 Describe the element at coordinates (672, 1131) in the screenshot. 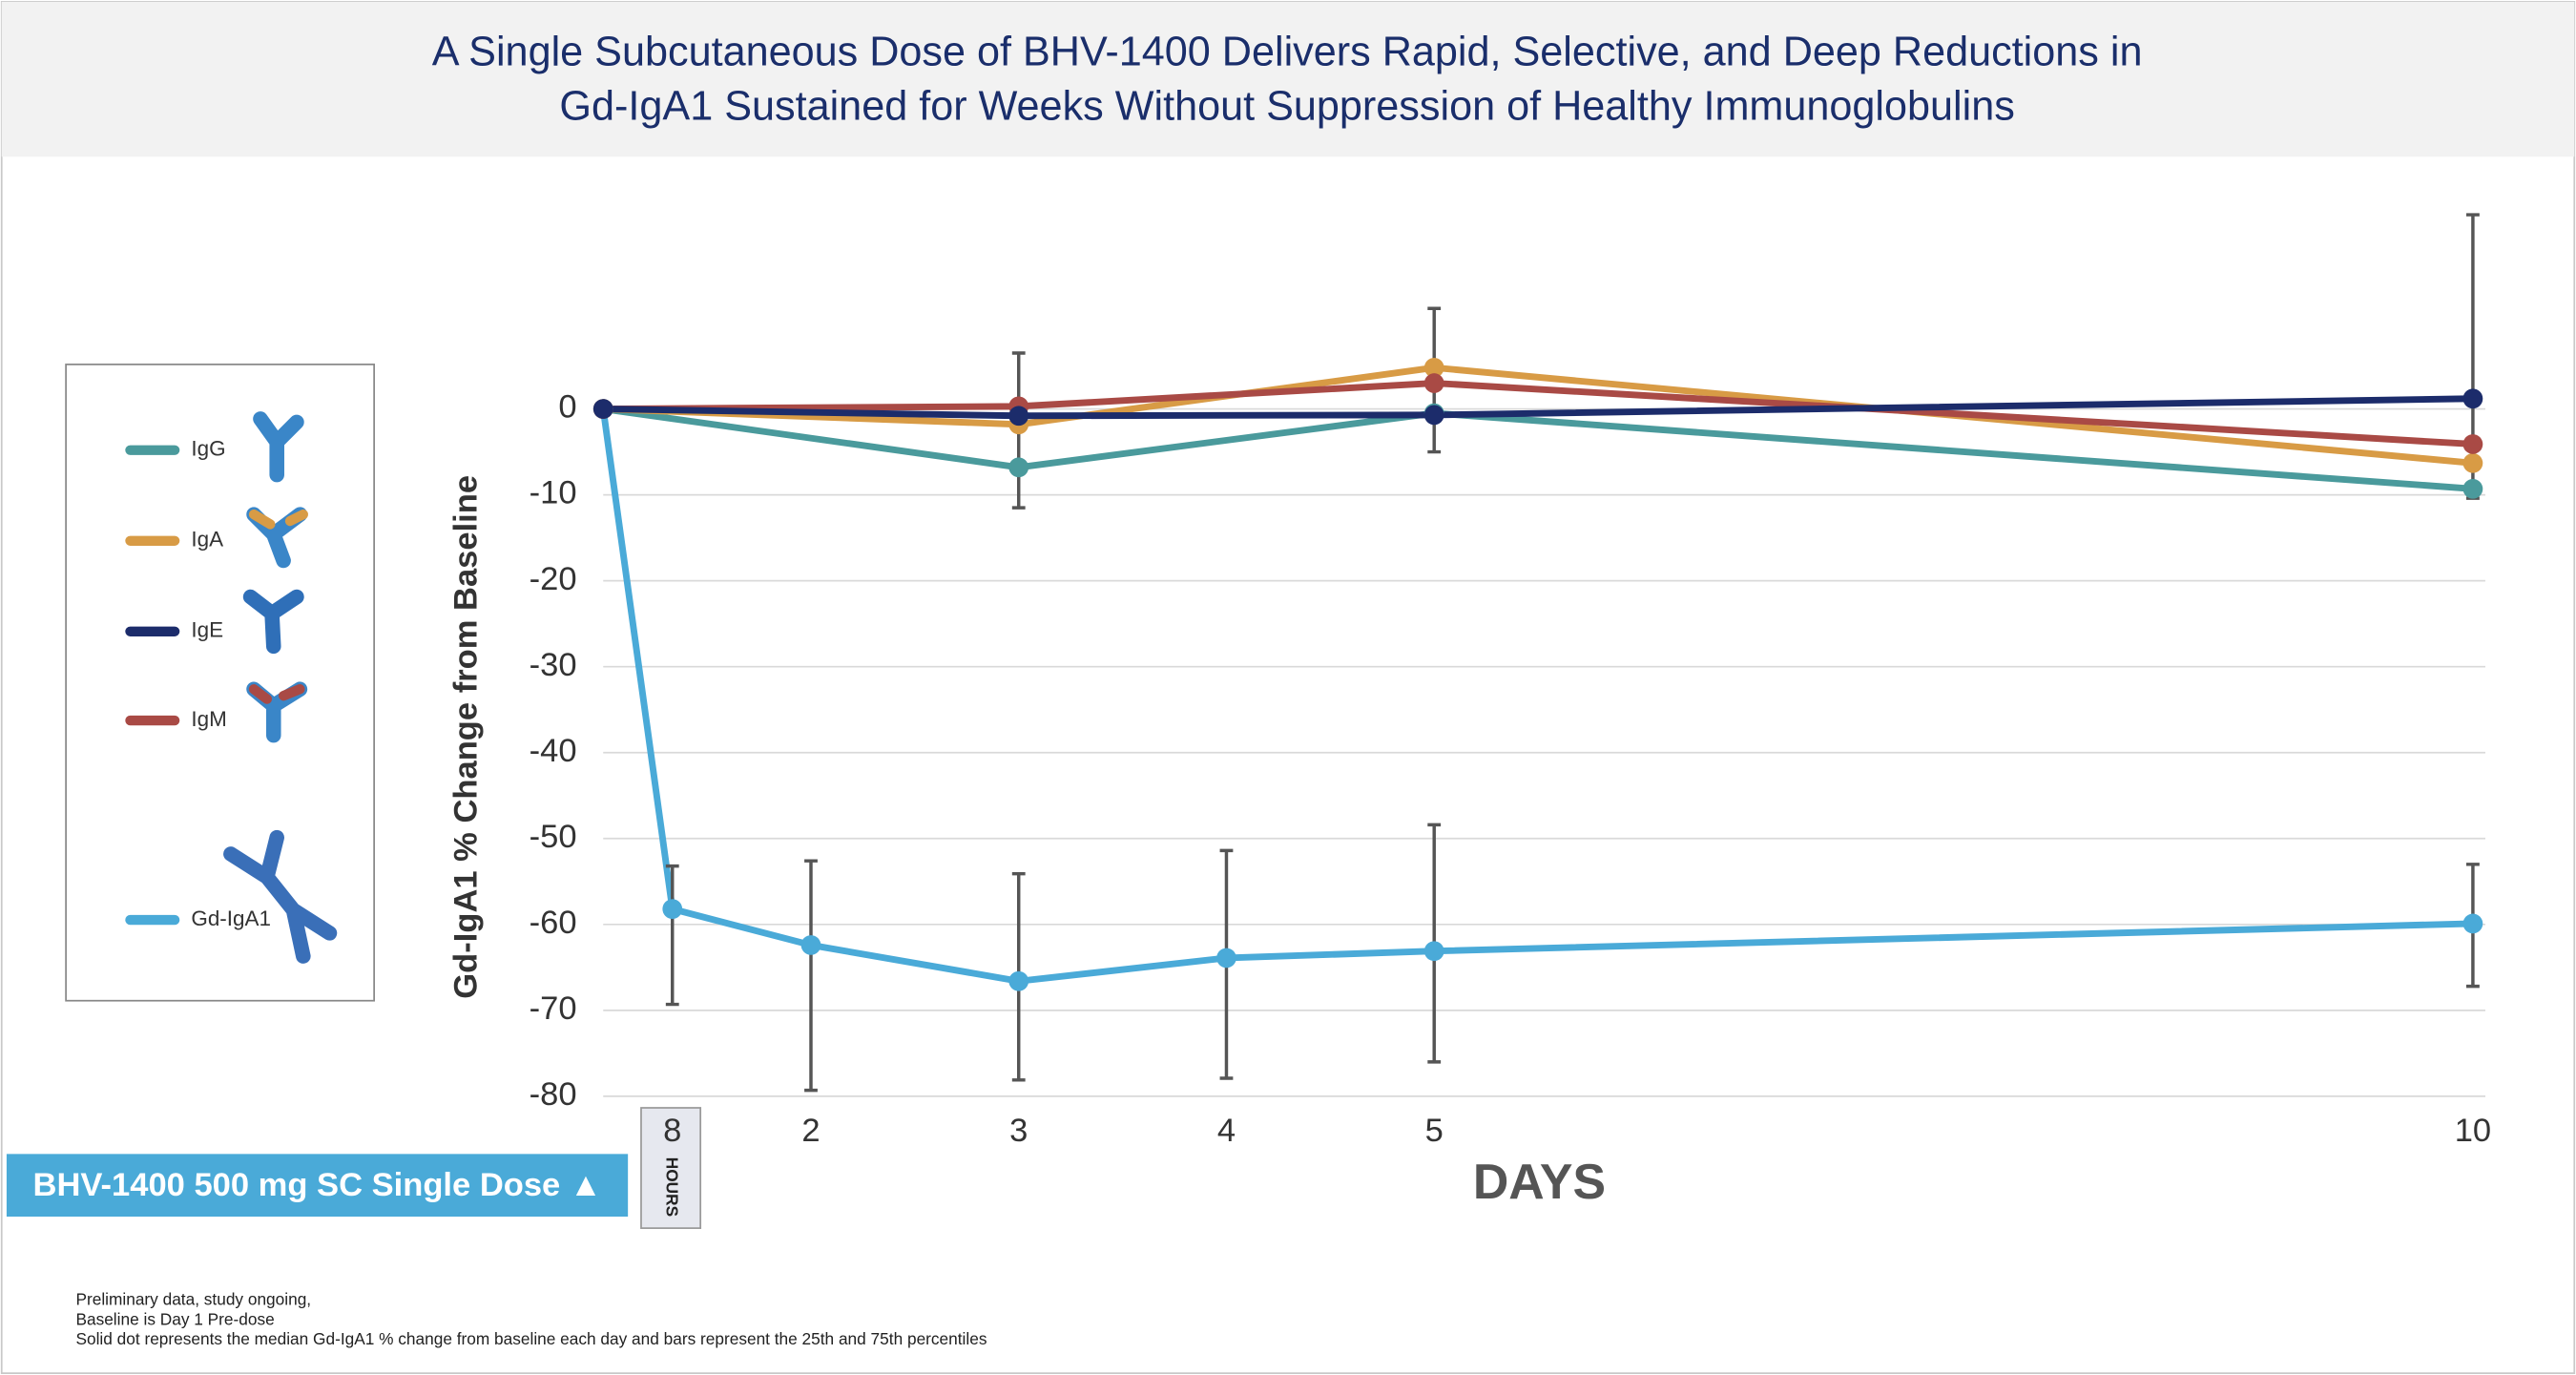

I see `x-tick-label: 8` at that location.